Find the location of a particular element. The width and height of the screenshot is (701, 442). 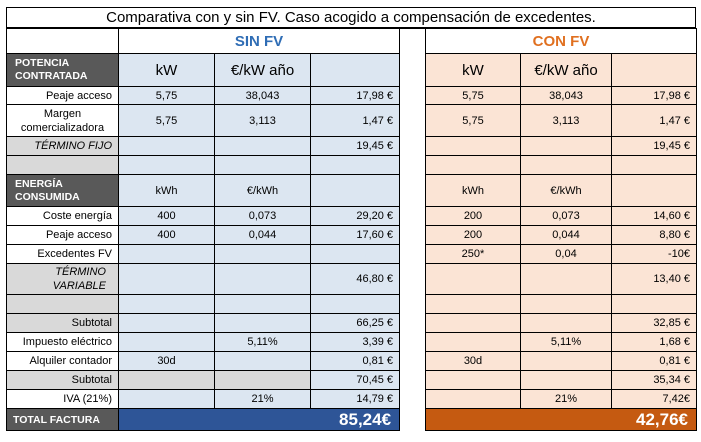

table-row: 5,75 38,043 17,98 € is located at coordinates (561, 95).